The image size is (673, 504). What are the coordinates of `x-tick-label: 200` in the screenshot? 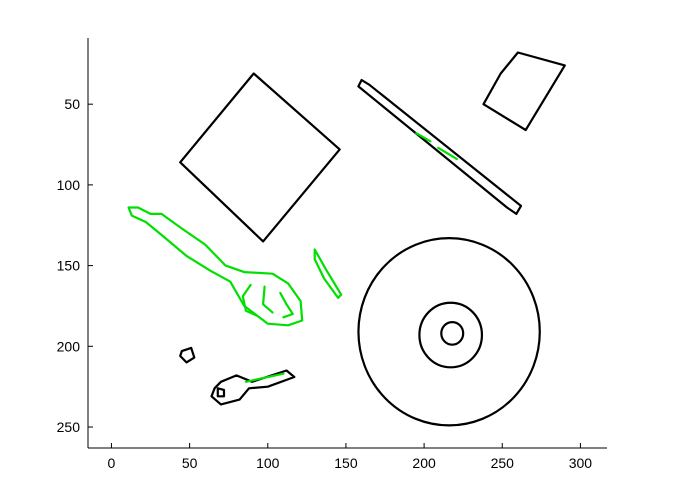 It's located at (424, 463).